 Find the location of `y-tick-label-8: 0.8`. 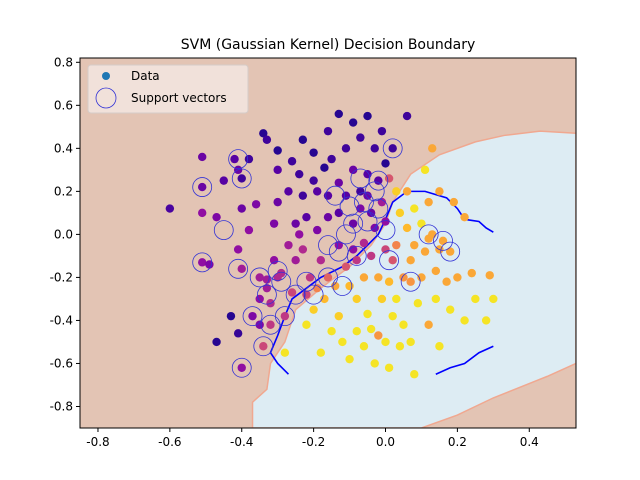

y-tick-label-8: 0.8 is located at coordinates (63, 62).